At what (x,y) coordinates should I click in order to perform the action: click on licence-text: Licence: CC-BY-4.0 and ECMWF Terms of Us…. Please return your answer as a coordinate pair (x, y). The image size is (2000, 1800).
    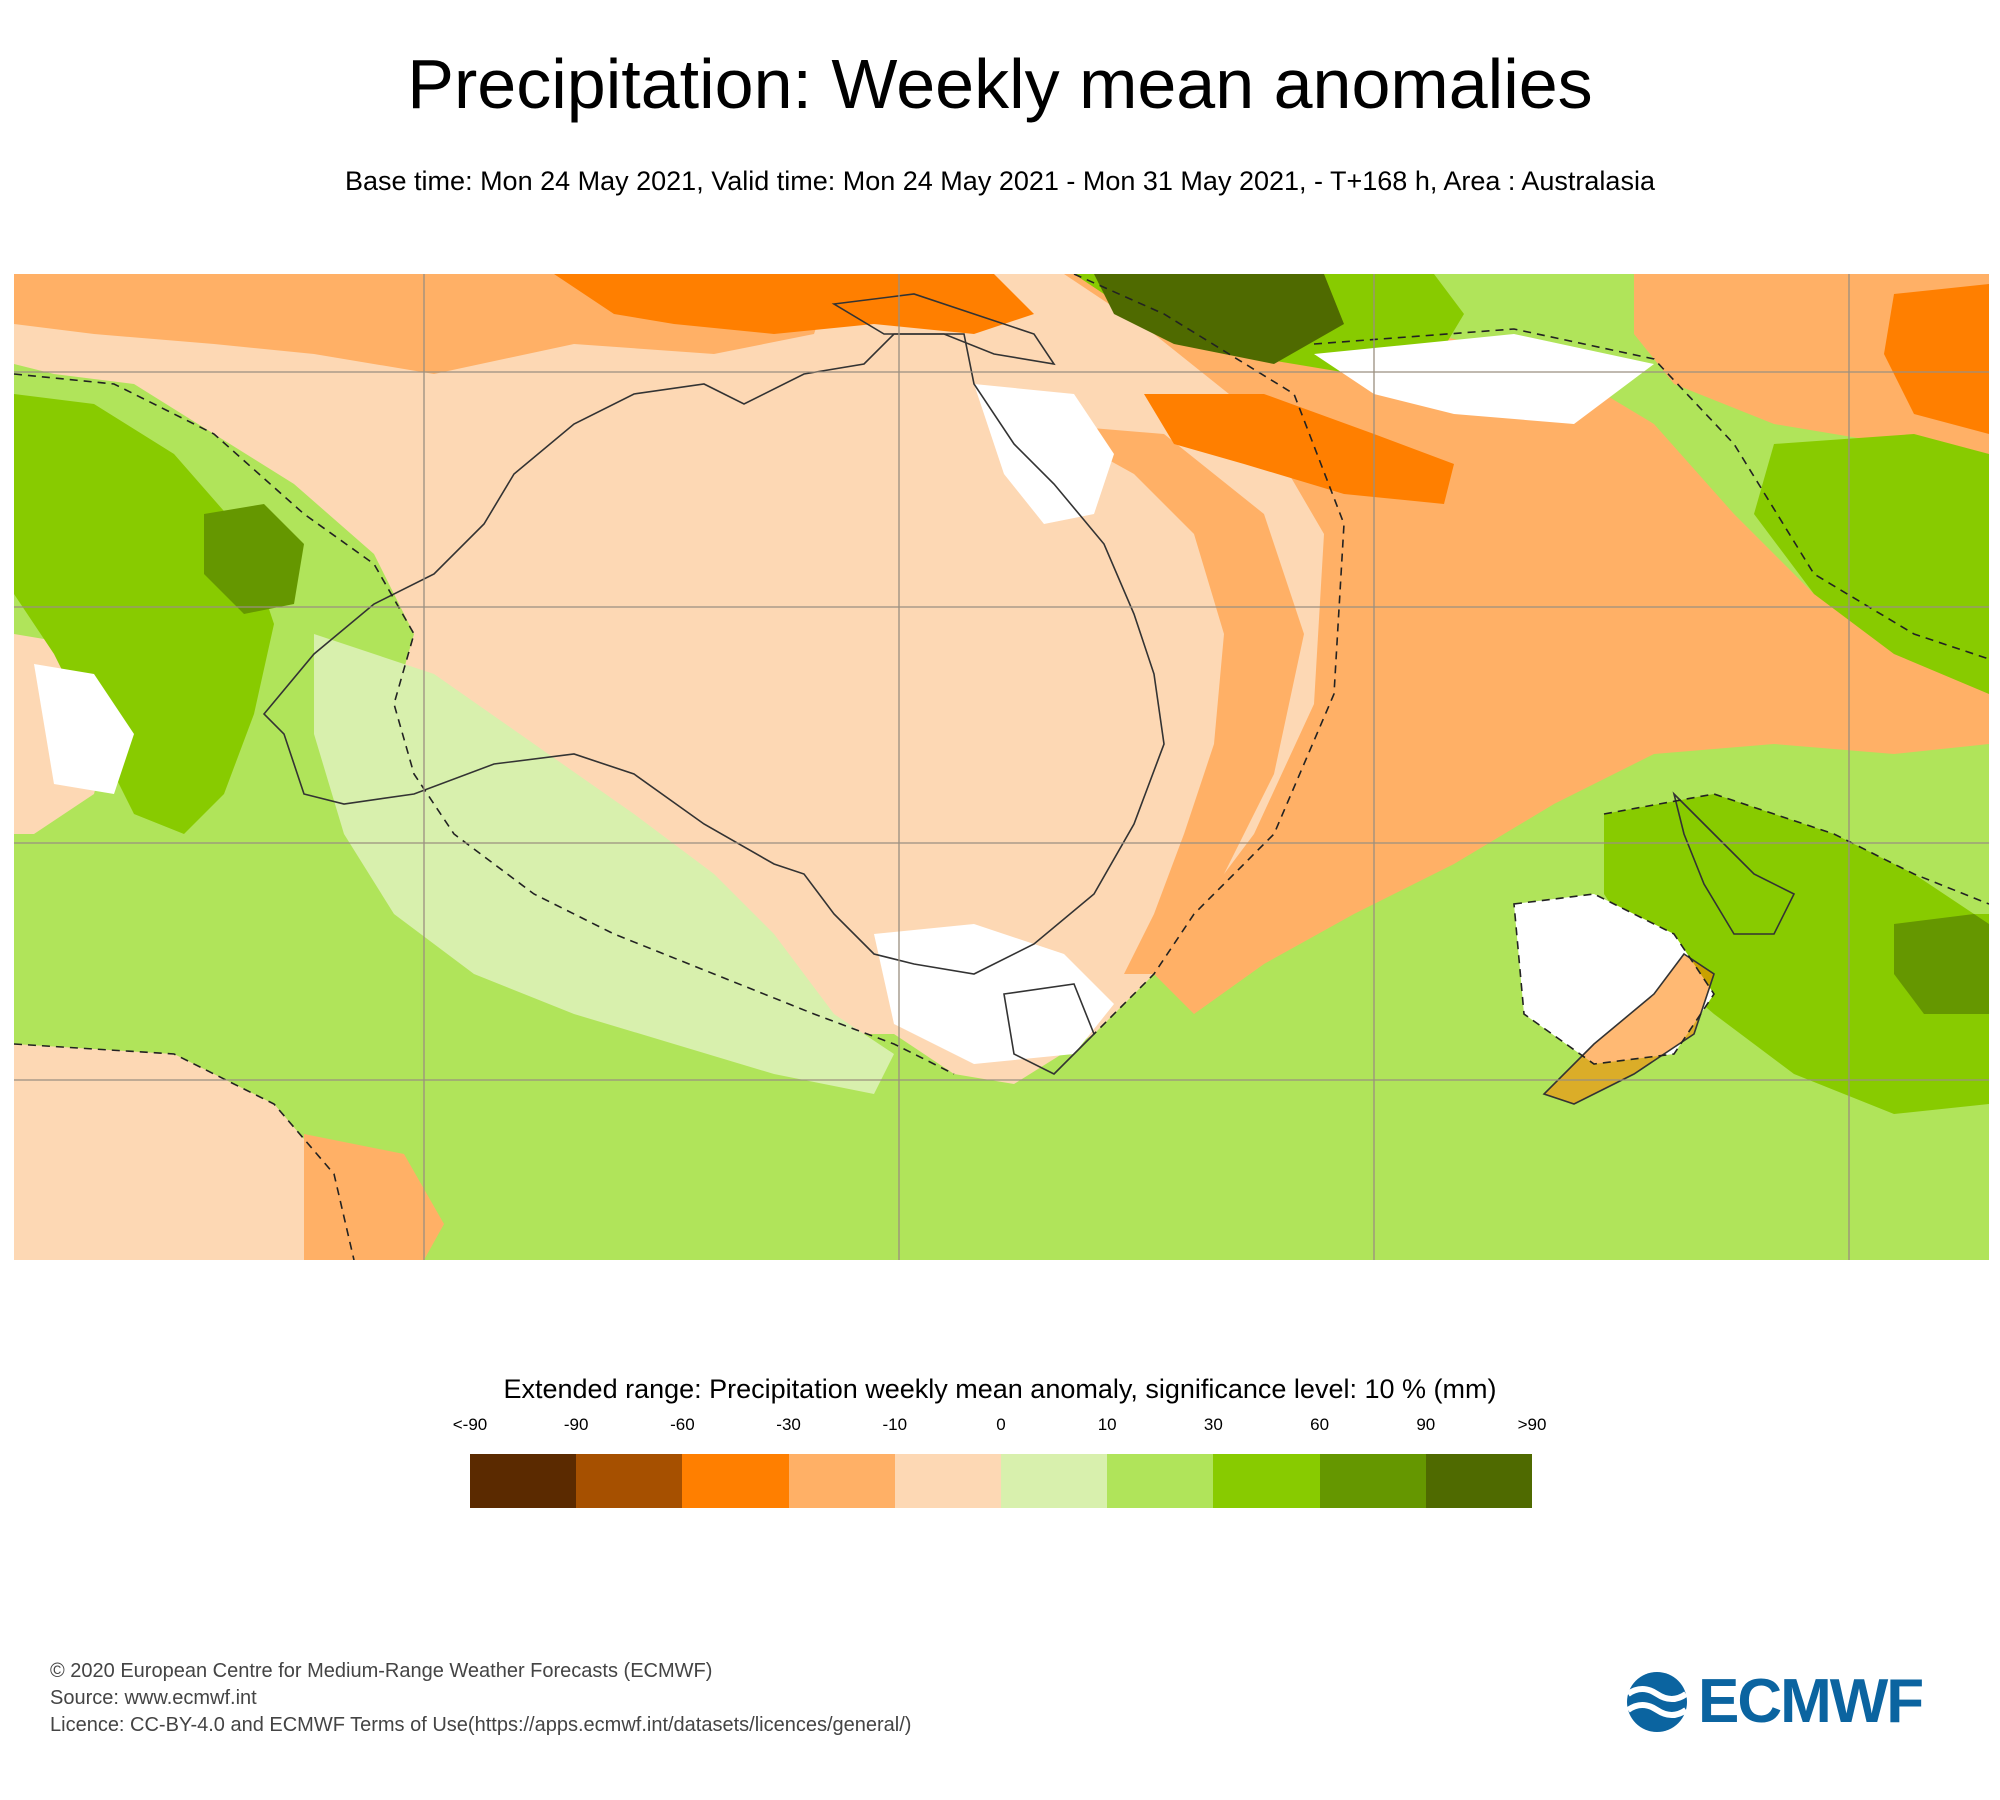
    Looking at the image, I should click on (481, 1725).